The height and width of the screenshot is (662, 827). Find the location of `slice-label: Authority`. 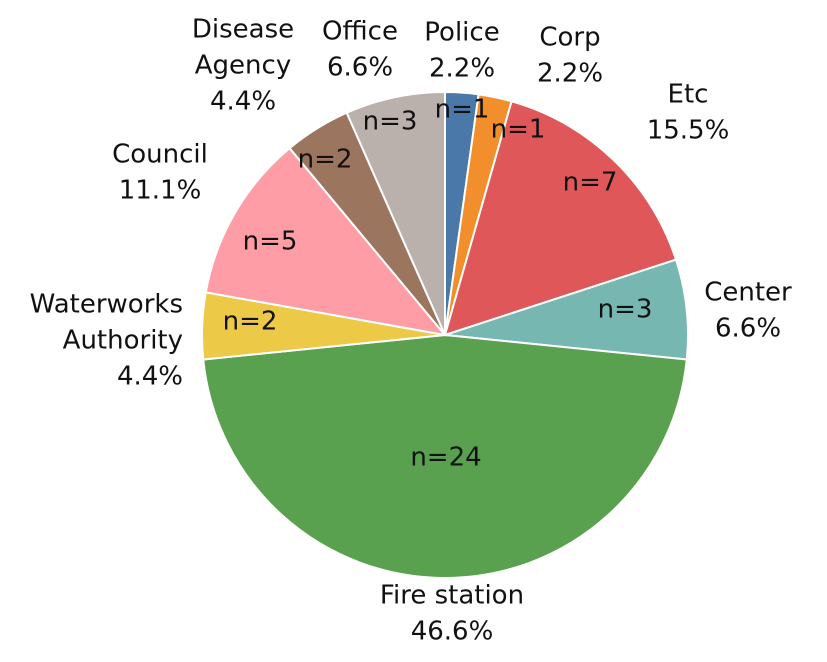

slice-label: Authority is located at coordinates (123, 341).